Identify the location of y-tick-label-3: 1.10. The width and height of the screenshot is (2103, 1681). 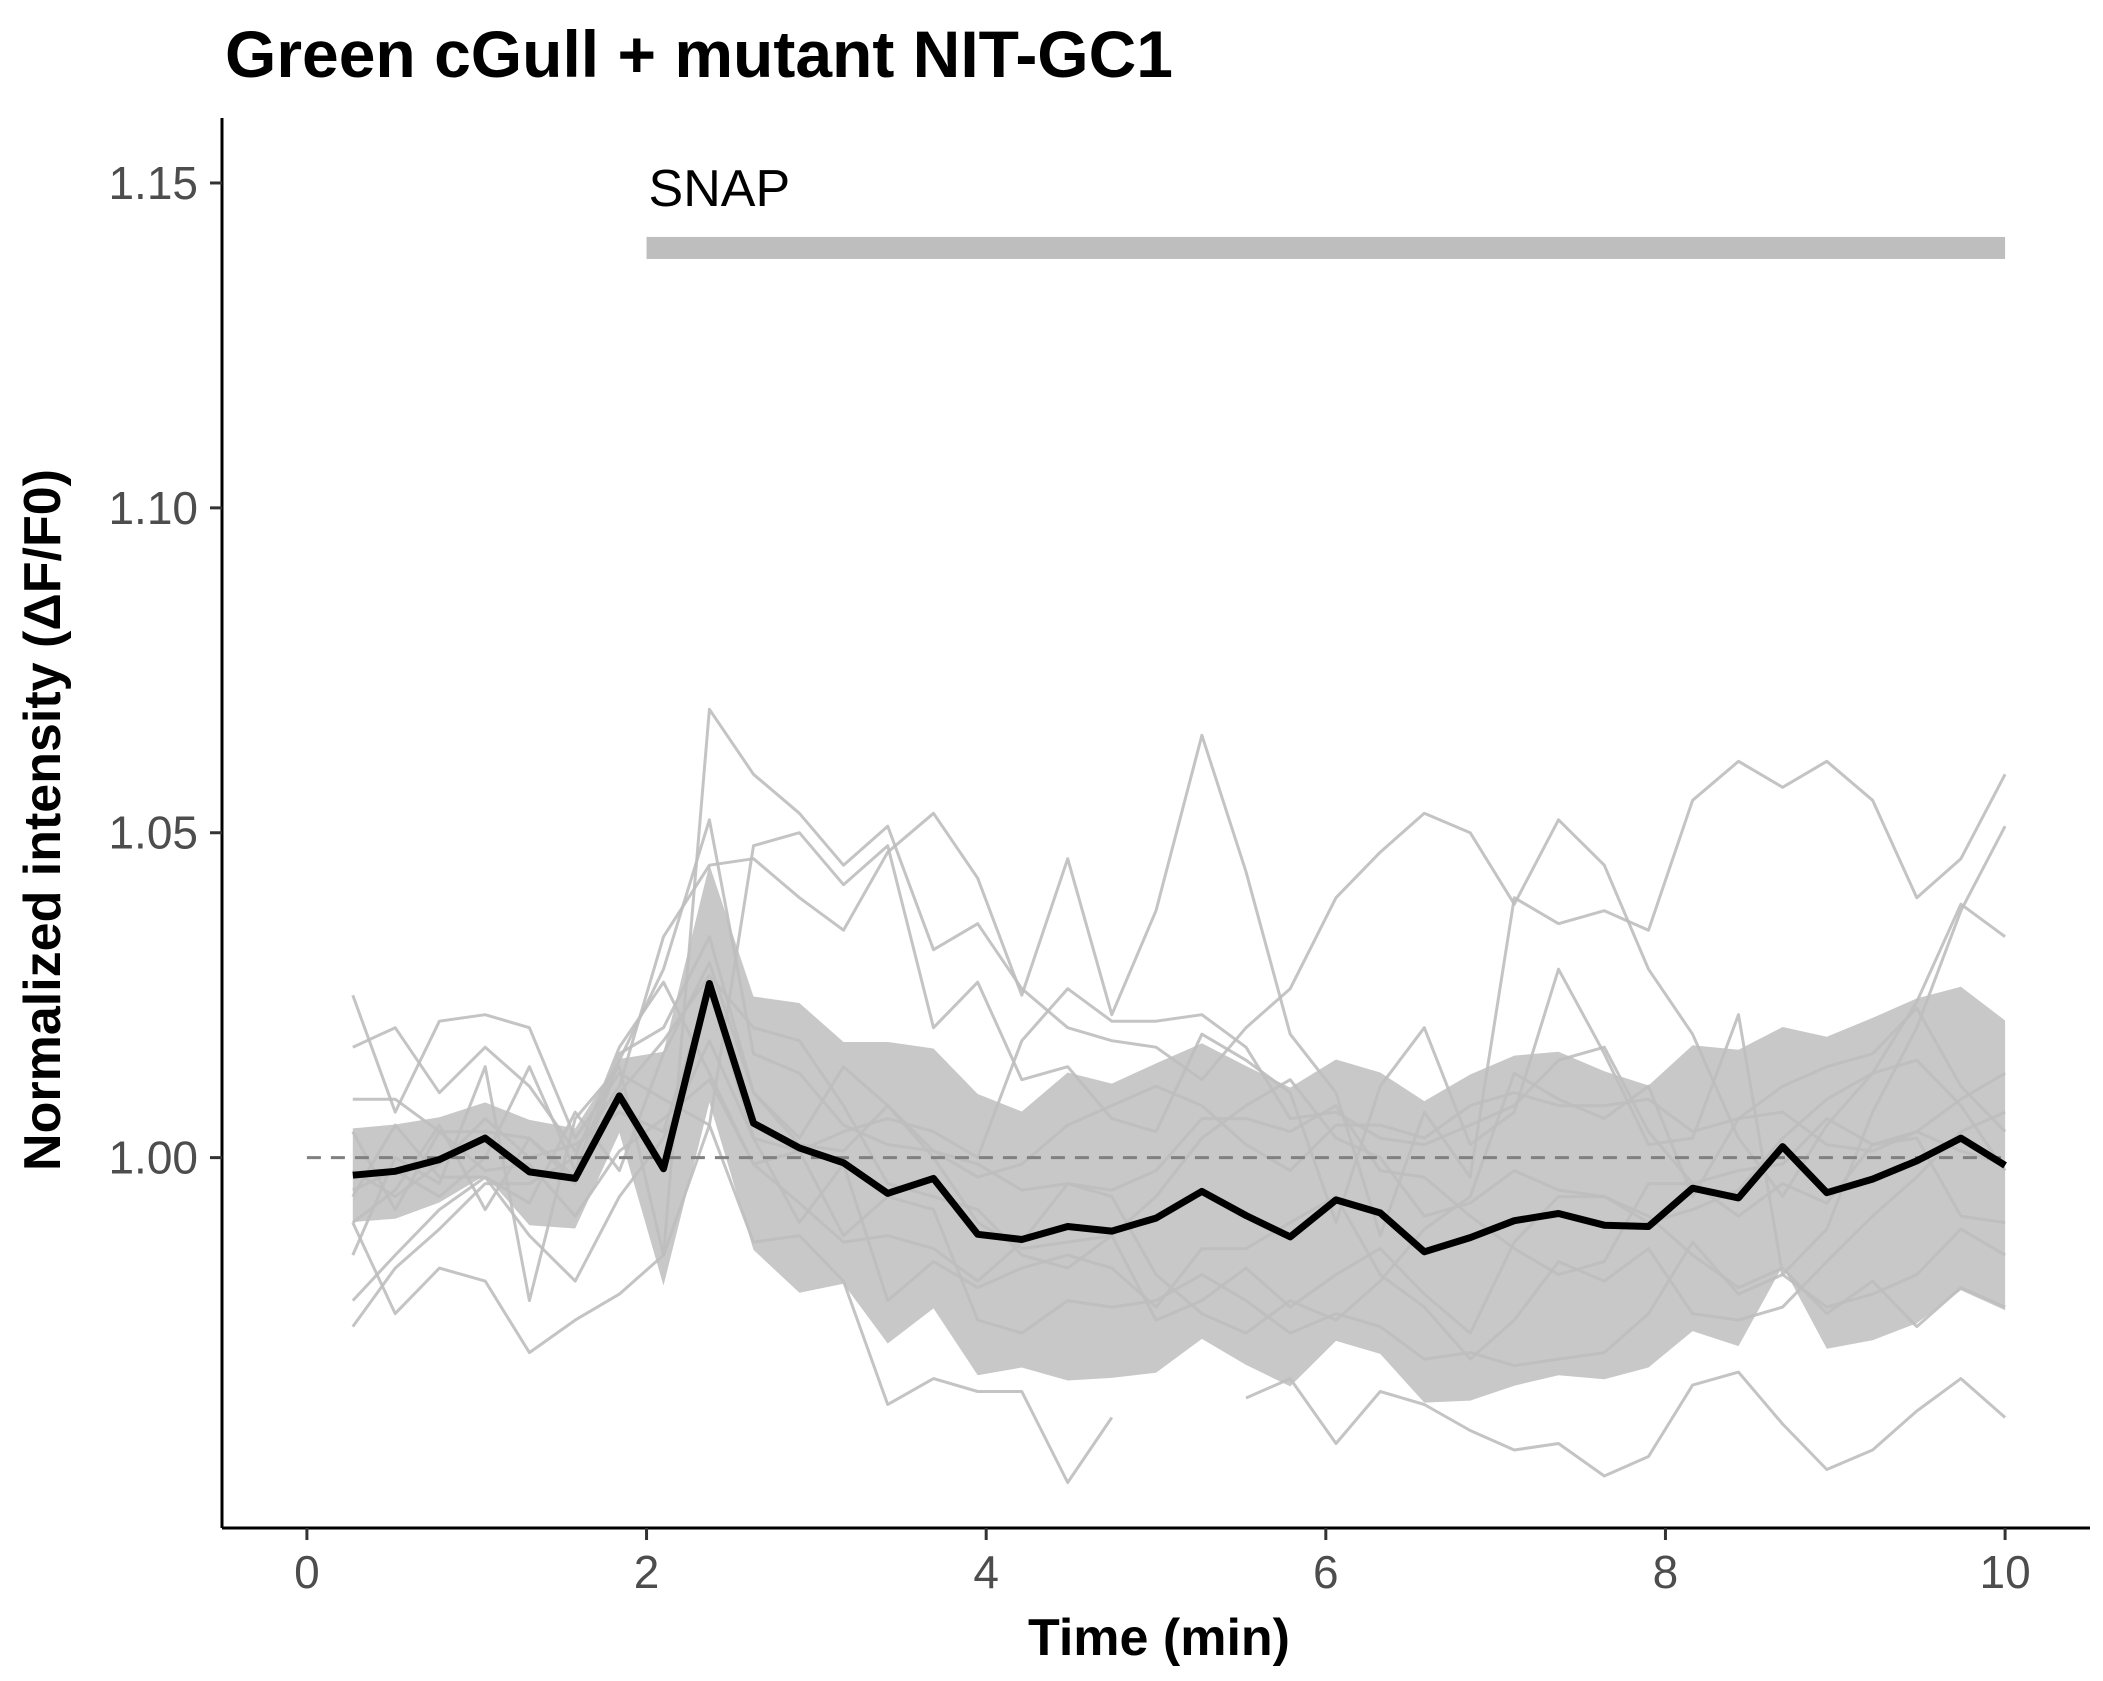
(153, 508).